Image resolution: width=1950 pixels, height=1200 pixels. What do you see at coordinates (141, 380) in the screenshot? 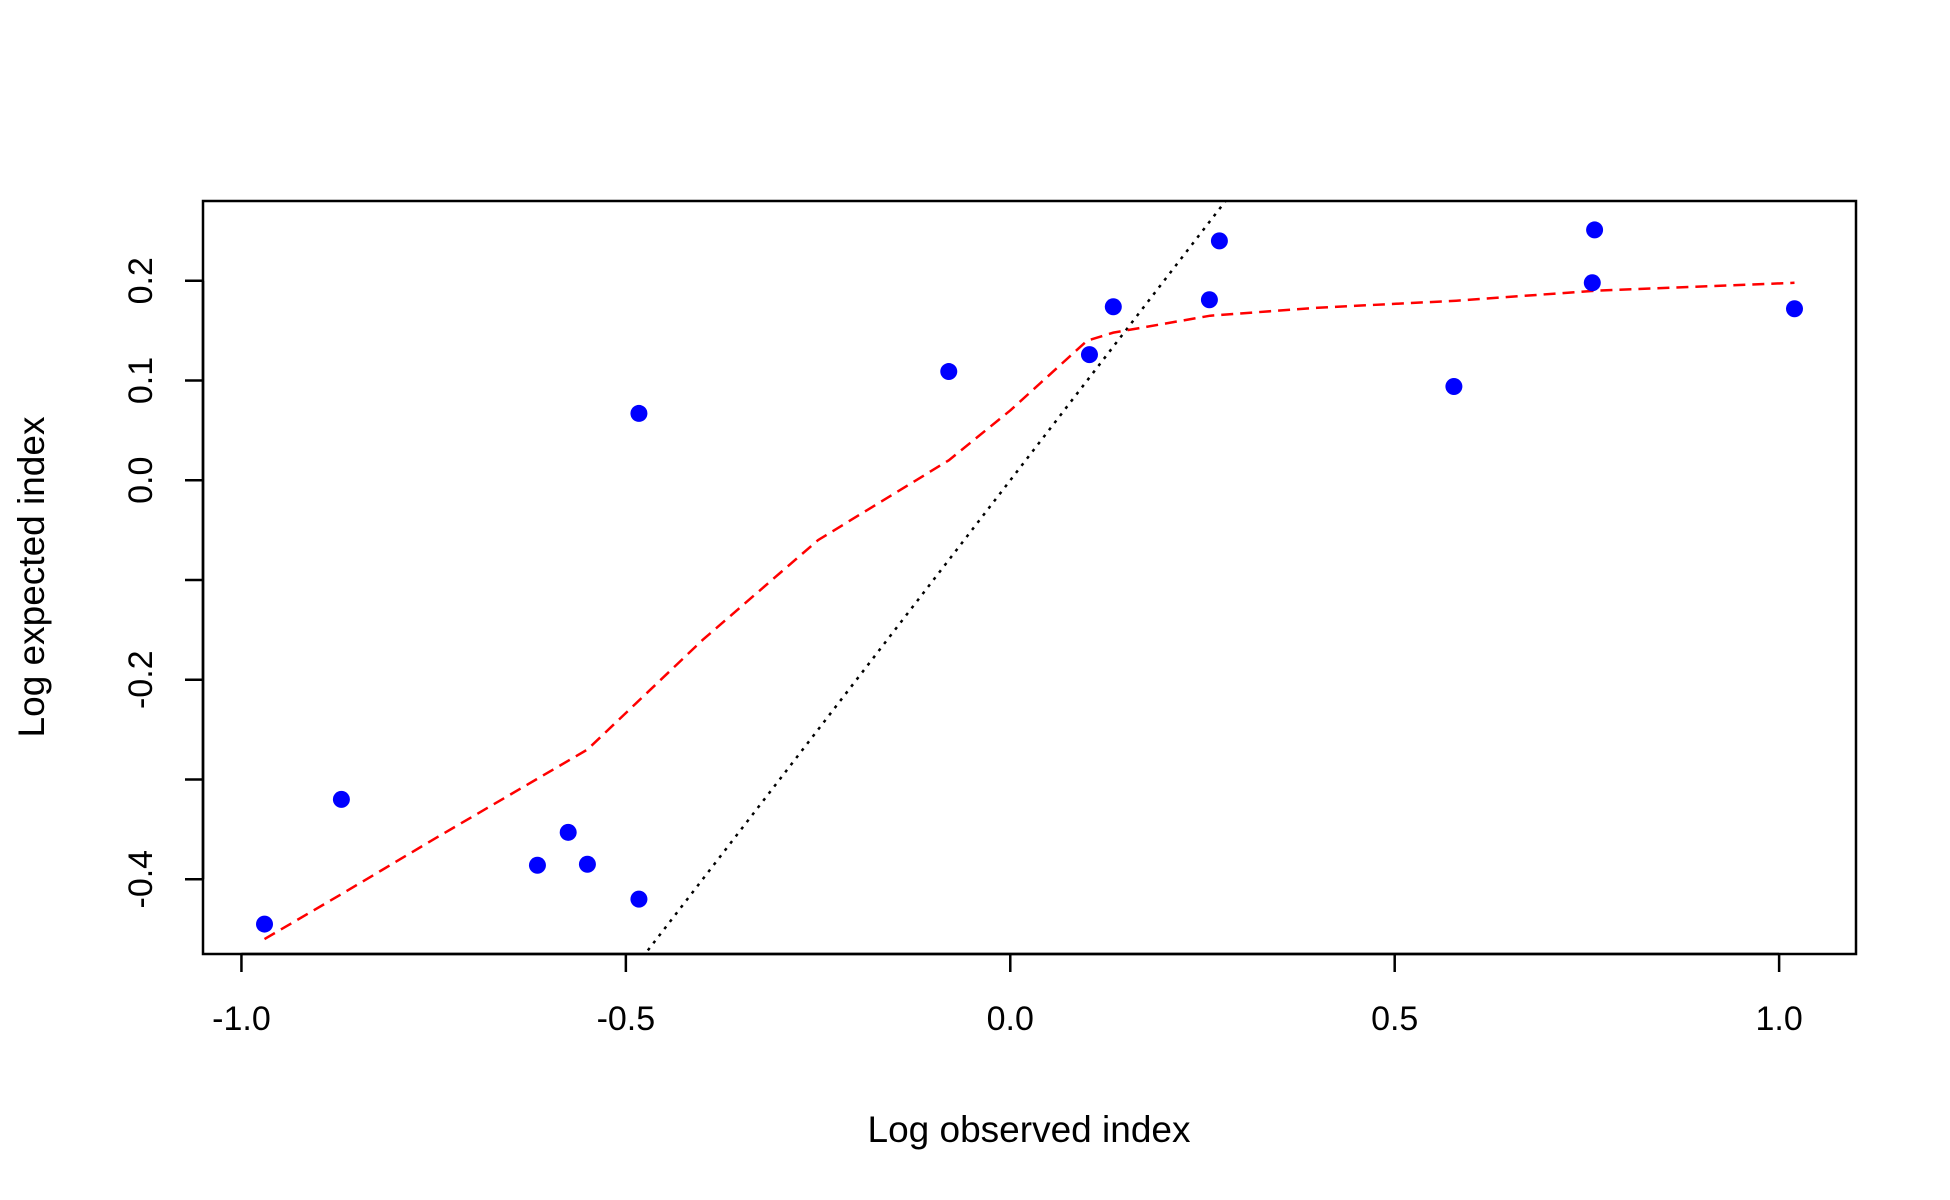
I see `y-tick-label: 0.1` at bounding box center [141, 380].